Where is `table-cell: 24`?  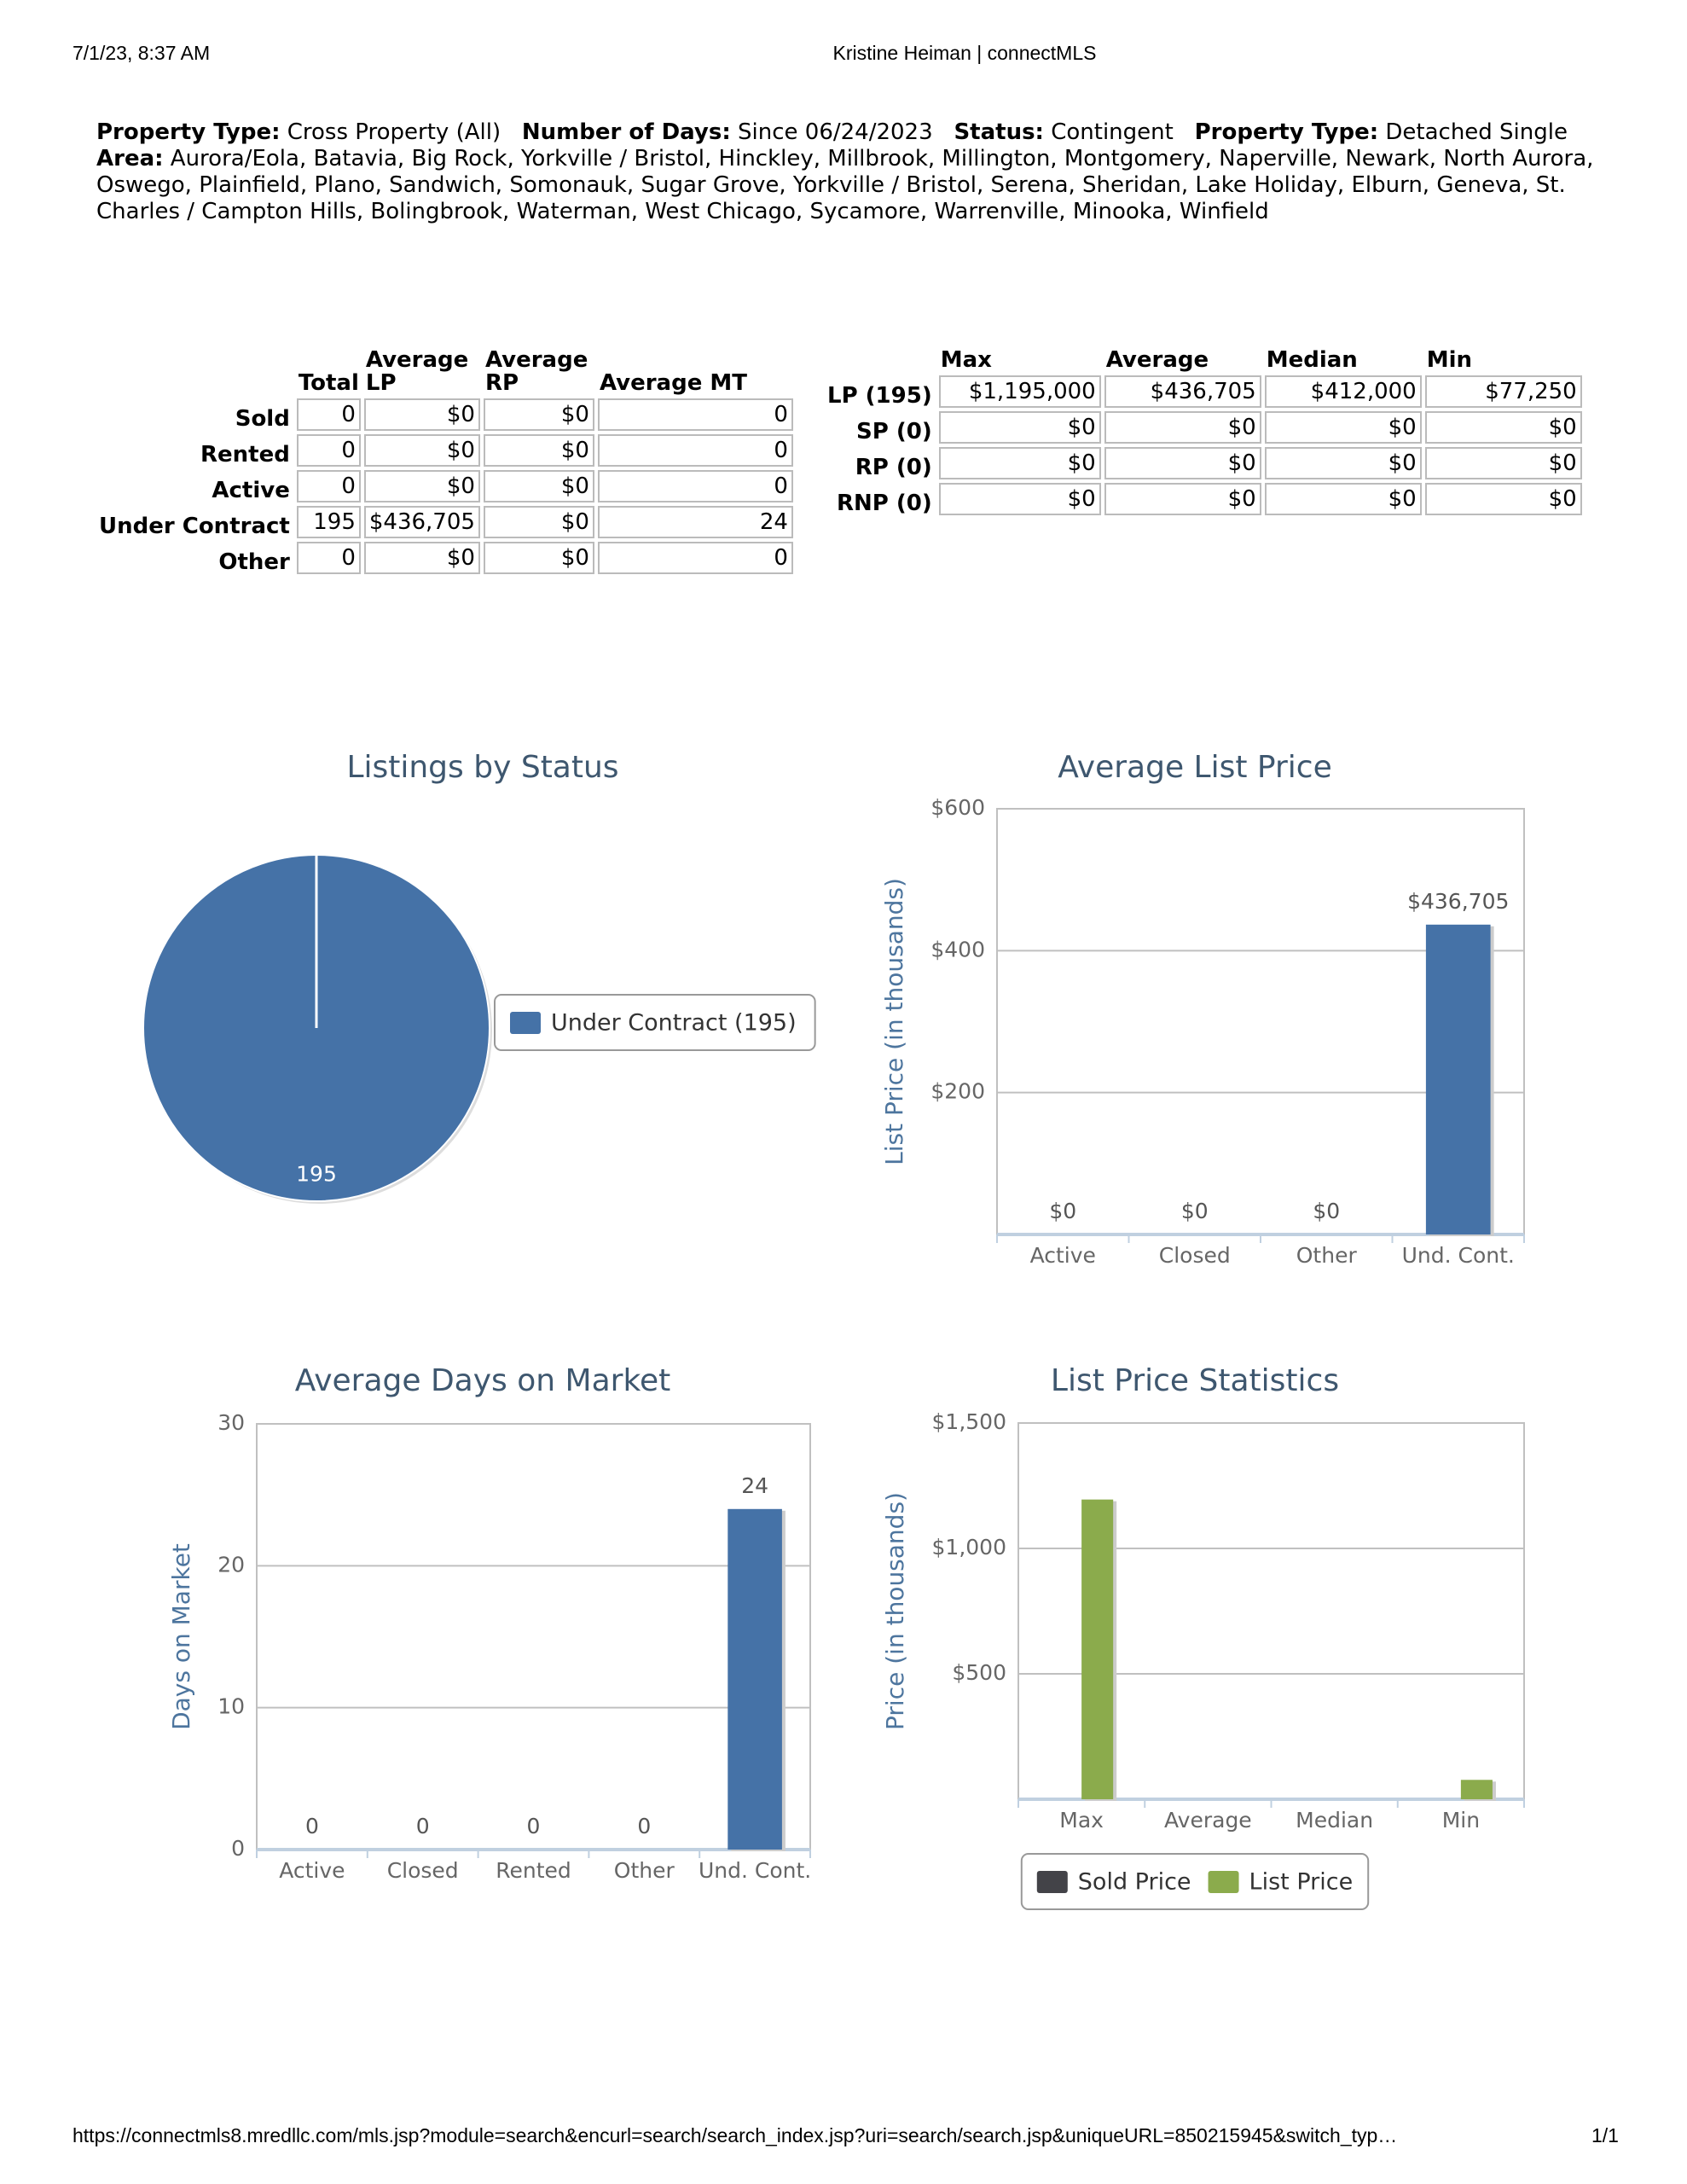 table-cell: 24 is located at coordinates (695, 522).